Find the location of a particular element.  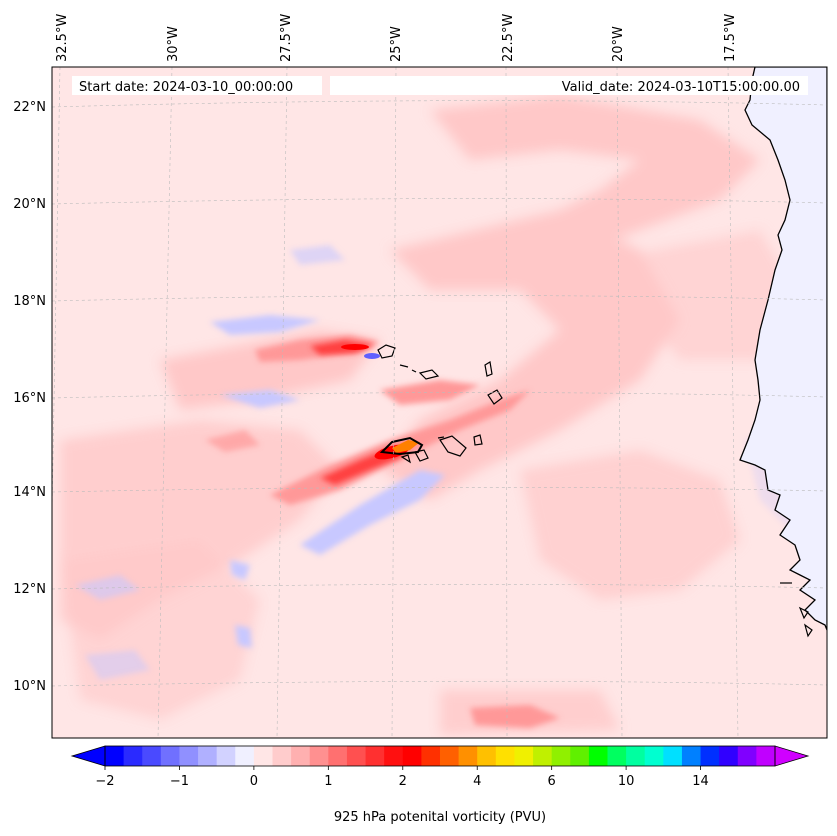

colorbar-tick-label: 14 is located at coordinates (700, 781).